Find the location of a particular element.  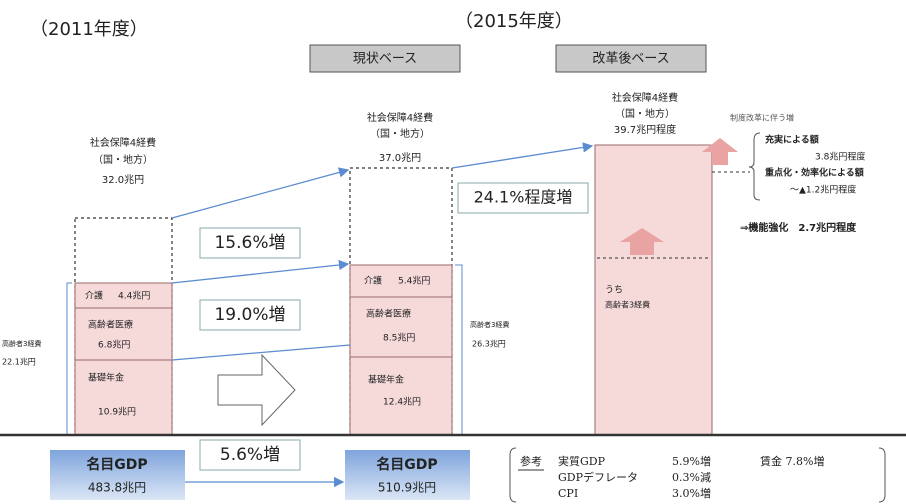

label: 6.8兆円 is located at coordinates (114, 345).